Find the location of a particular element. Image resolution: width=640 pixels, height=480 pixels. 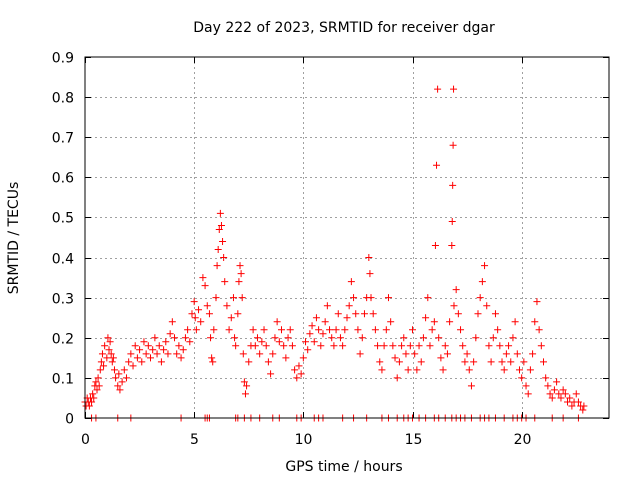

x-tick-label: 5 is located at coordinates (194, 440).